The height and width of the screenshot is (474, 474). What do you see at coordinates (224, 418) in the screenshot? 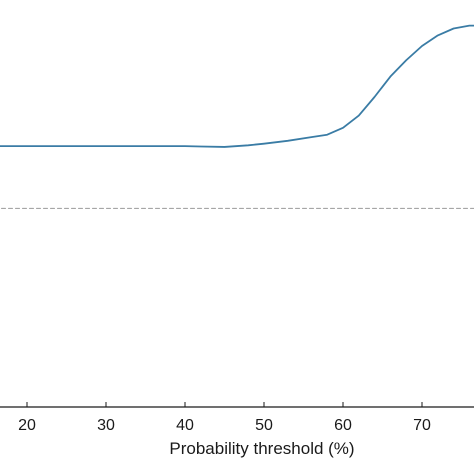
I see `x-ticks: 20 30 40 50 60 70` at bounding box center [224, 418].